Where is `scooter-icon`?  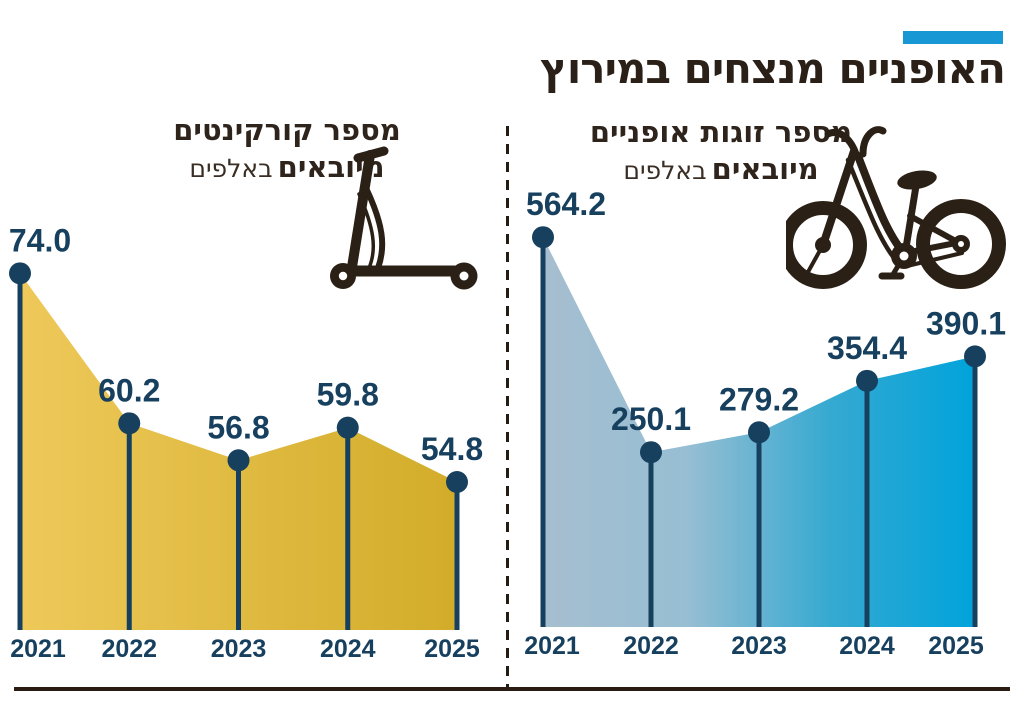
scooter-icon is located at coordinates (404, 218).